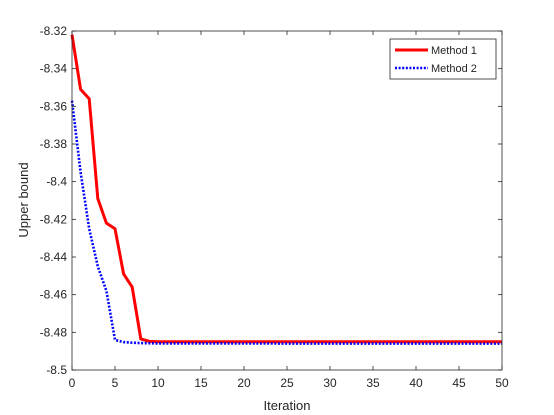  I want to click on legend-label-2: Method 2, so click(454, 69).